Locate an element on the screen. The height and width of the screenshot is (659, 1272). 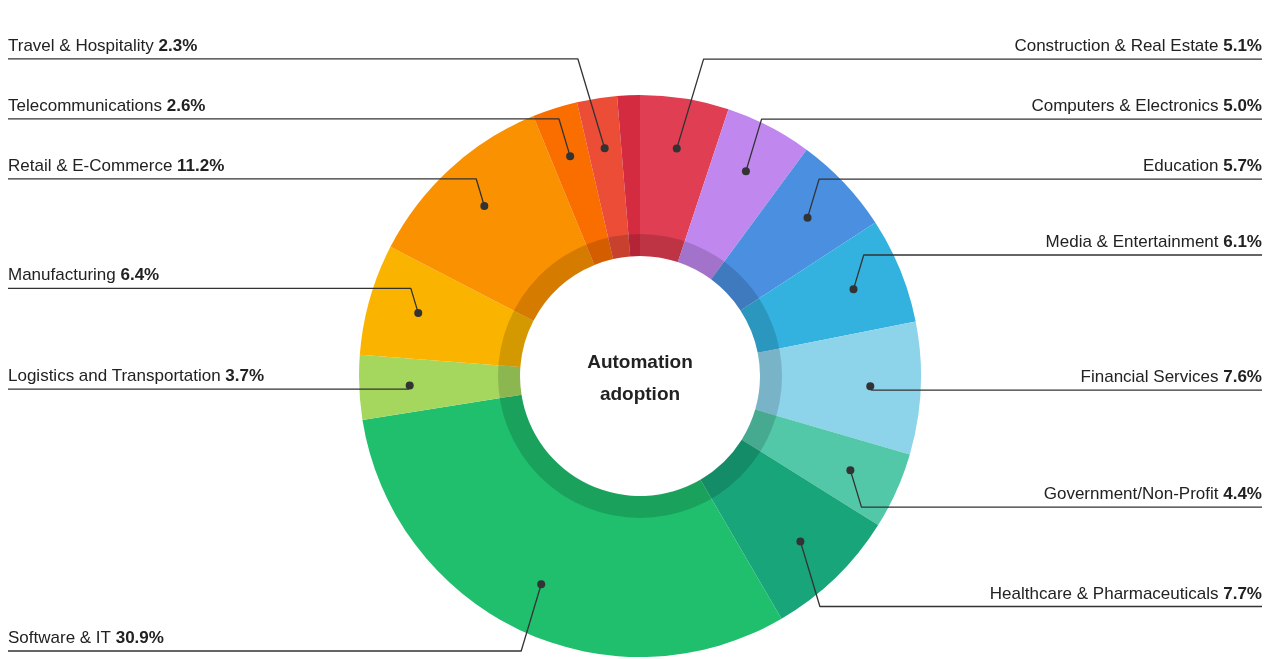
slice-label: Education is located at coordinates (1180, 166).